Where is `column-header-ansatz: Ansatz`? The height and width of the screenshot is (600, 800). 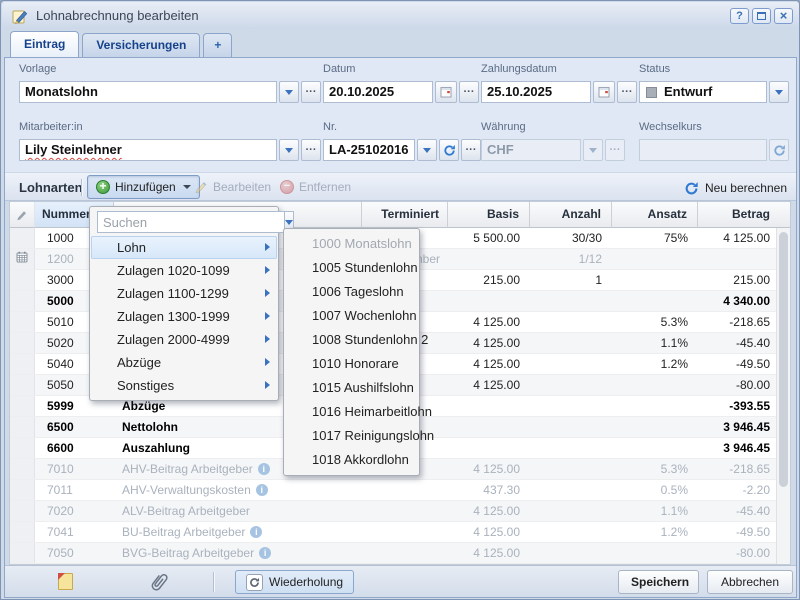 column-header-ansatz: Ansatz is located at coordinates (655, 215).